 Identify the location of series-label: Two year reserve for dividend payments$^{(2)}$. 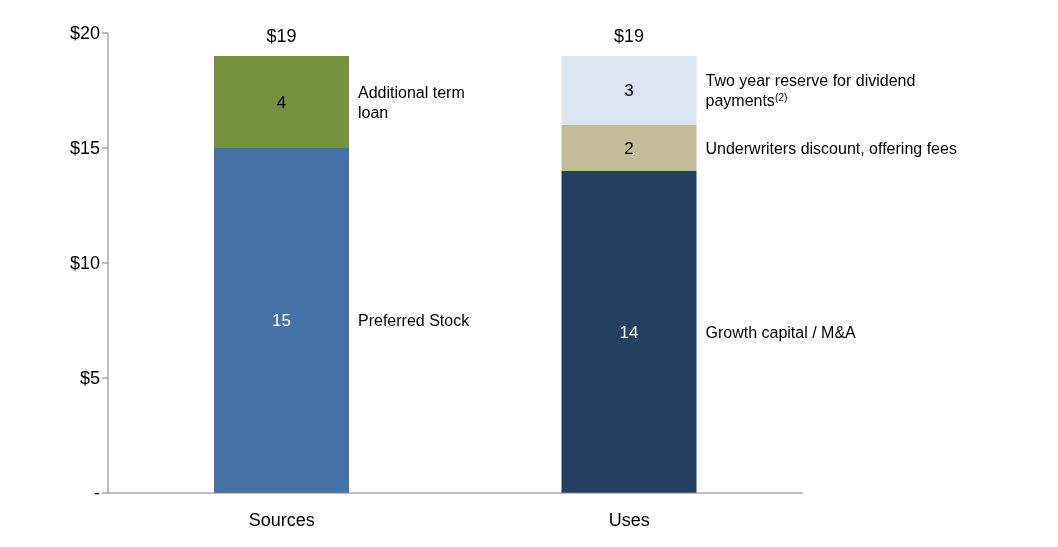
(810, 91).